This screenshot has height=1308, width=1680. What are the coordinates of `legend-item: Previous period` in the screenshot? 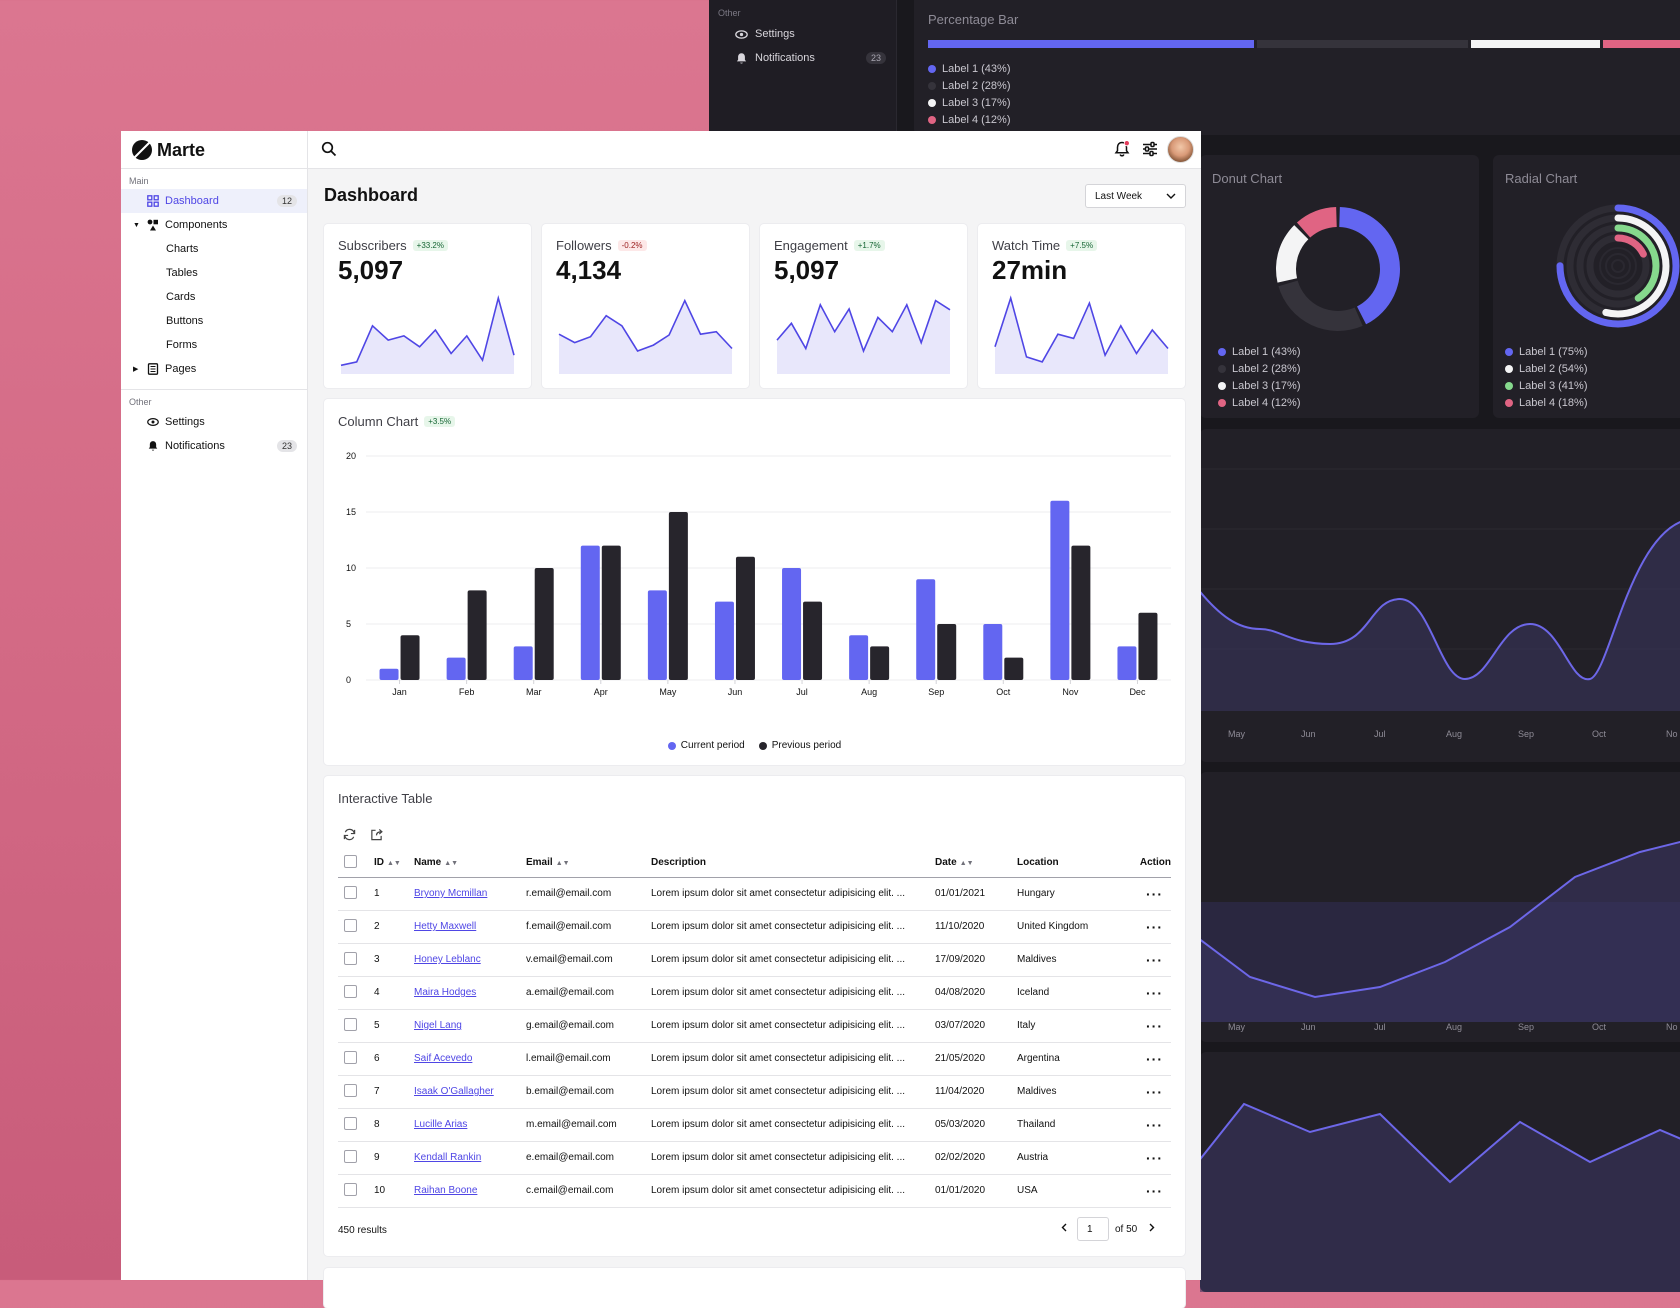 It's located at (799, 745).